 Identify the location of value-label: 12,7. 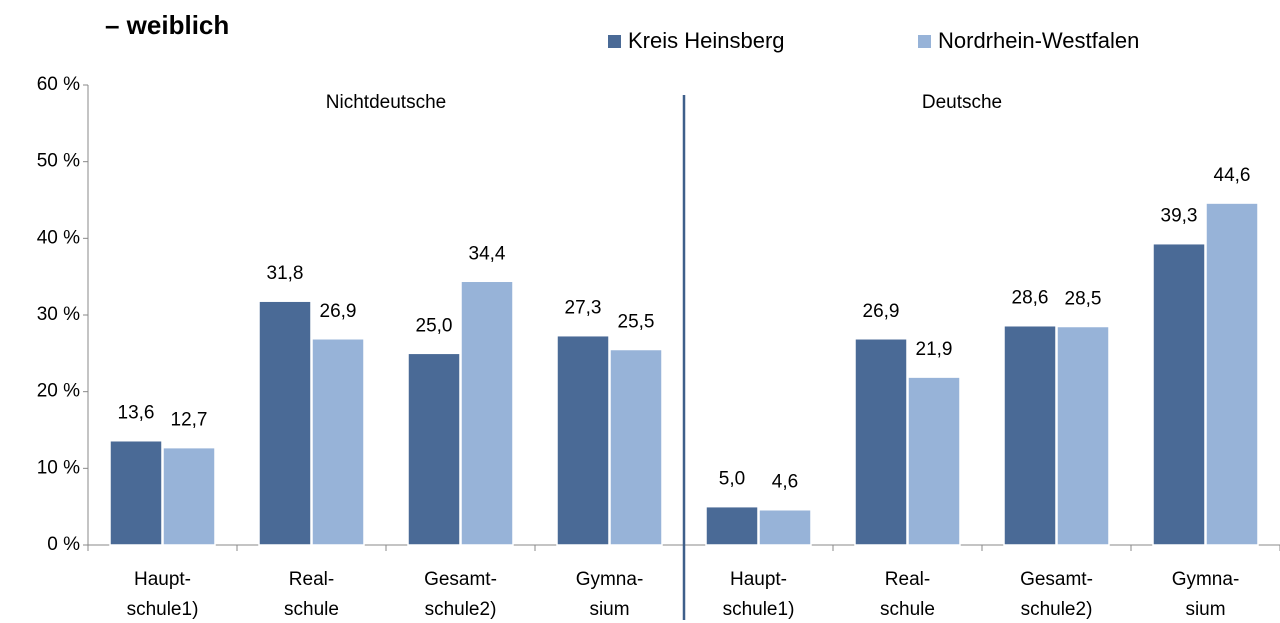
(189, 420).